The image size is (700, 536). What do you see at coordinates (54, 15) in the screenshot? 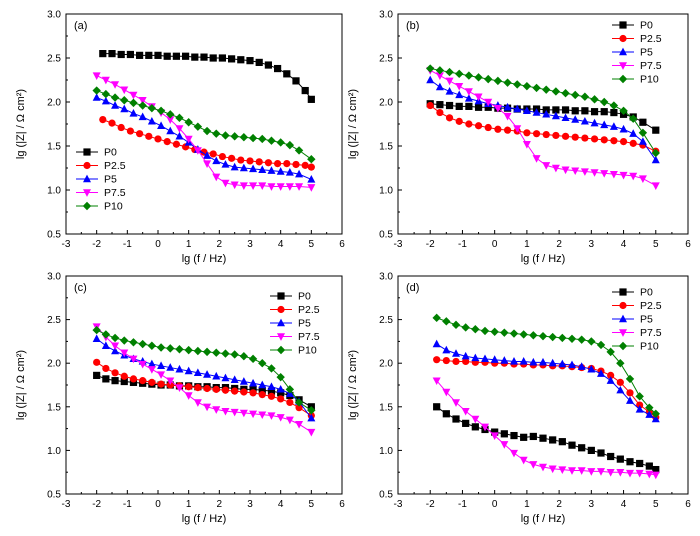
I see `y-tick-label: 3.0` at bounding box center [54, 15].